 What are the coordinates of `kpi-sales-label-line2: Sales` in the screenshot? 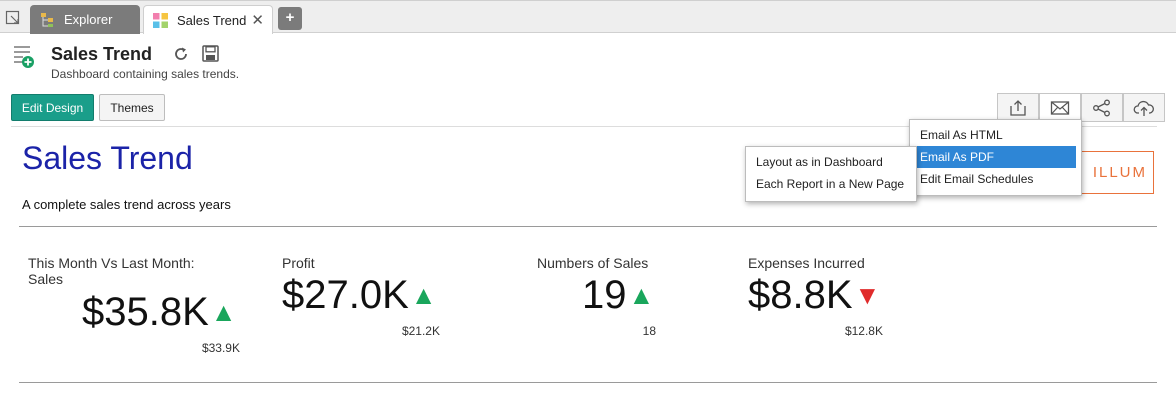 It's located at (46, 279).